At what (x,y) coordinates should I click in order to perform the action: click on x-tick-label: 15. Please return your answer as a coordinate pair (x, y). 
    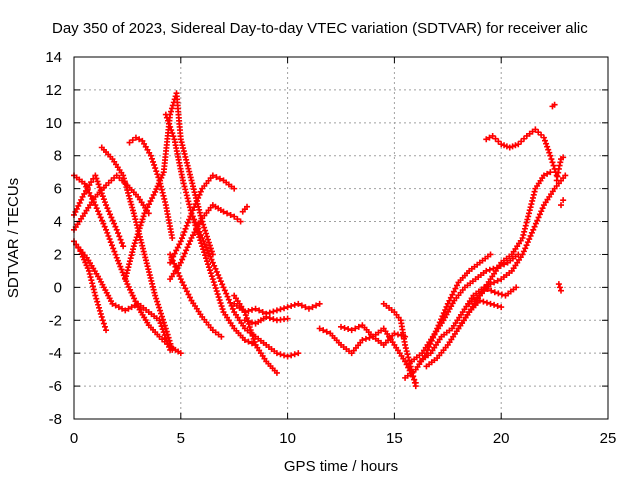
    Looking at the image, I should click on (394, 438).